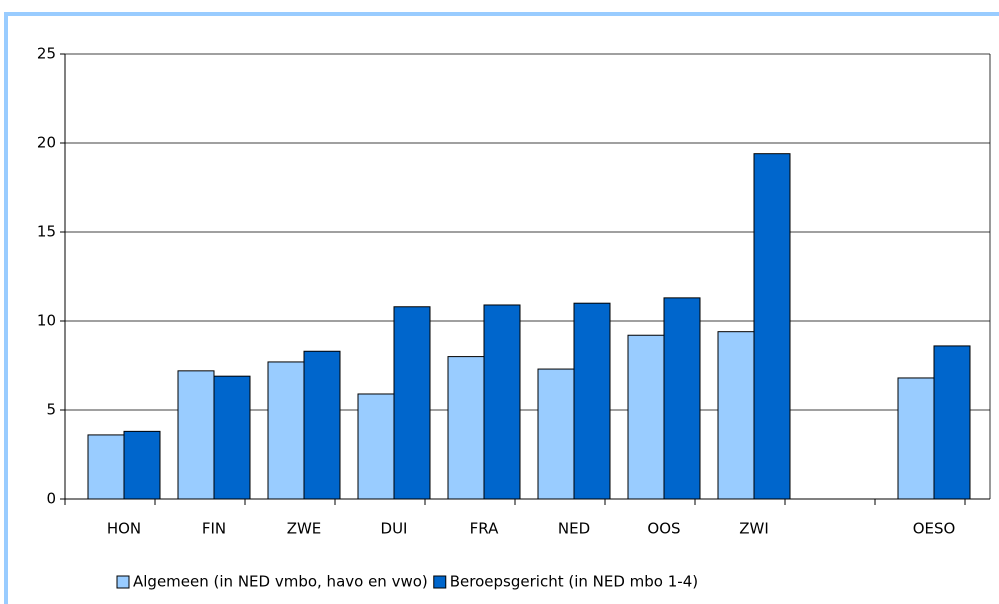 The width and height of the screenshot is (999, 604). What do you see at coordinates (46, 232) in the screenshot?
I see `y-tick-label: 15` at bounding box center [46, 232].